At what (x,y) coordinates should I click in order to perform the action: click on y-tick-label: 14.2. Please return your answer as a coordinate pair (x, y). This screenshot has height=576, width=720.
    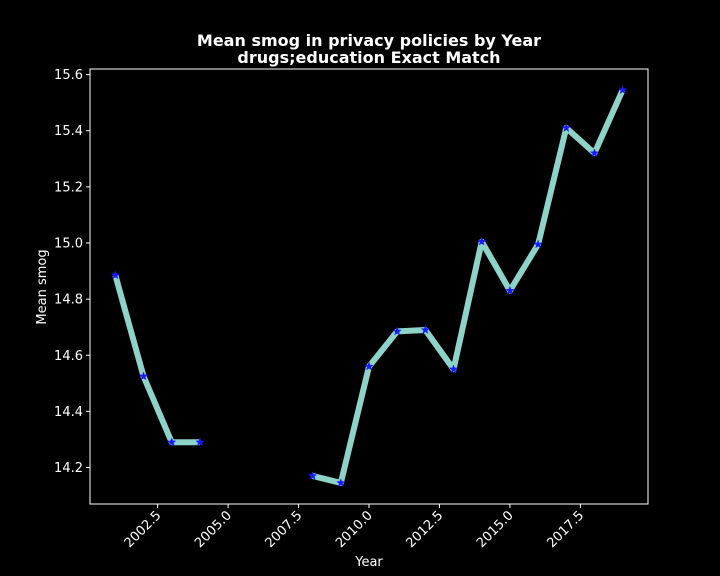
    Looking at the image, I should click on (68, 468).